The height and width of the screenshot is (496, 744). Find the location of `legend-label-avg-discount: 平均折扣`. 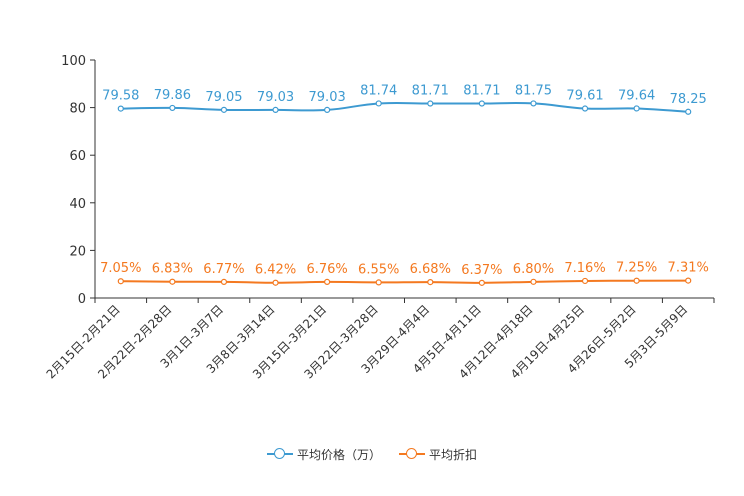

legend-label-avg-discount: 平均折扣 is located at coordinates (453, 454).